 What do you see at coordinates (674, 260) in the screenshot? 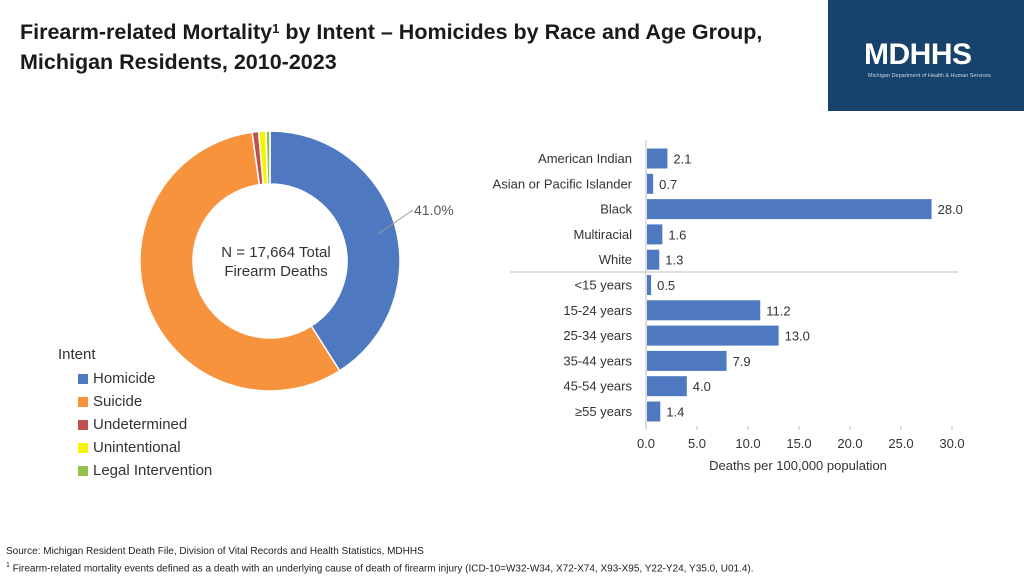
I see `bar-value-label: 1.3` at bounding box center [674, 260].